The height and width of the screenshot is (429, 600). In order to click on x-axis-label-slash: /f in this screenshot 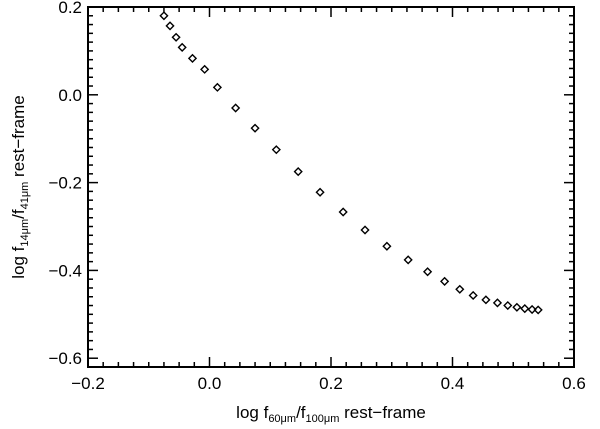, I will do `click(301, 412)`.